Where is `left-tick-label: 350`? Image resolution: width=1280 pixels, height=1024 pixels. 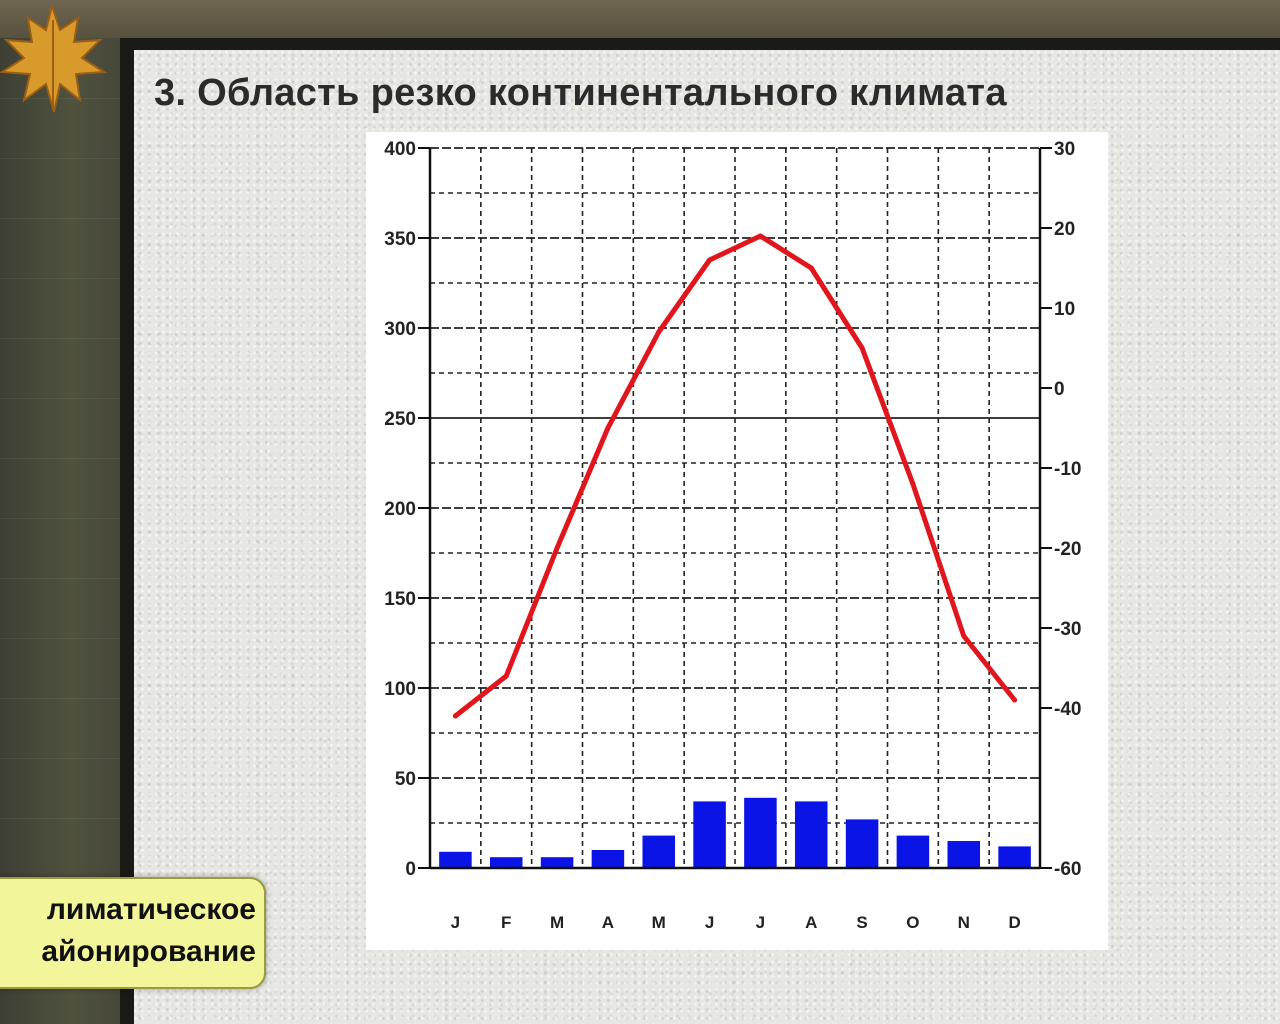
left-tick-label: 350 is located at coordinates (400, 239).